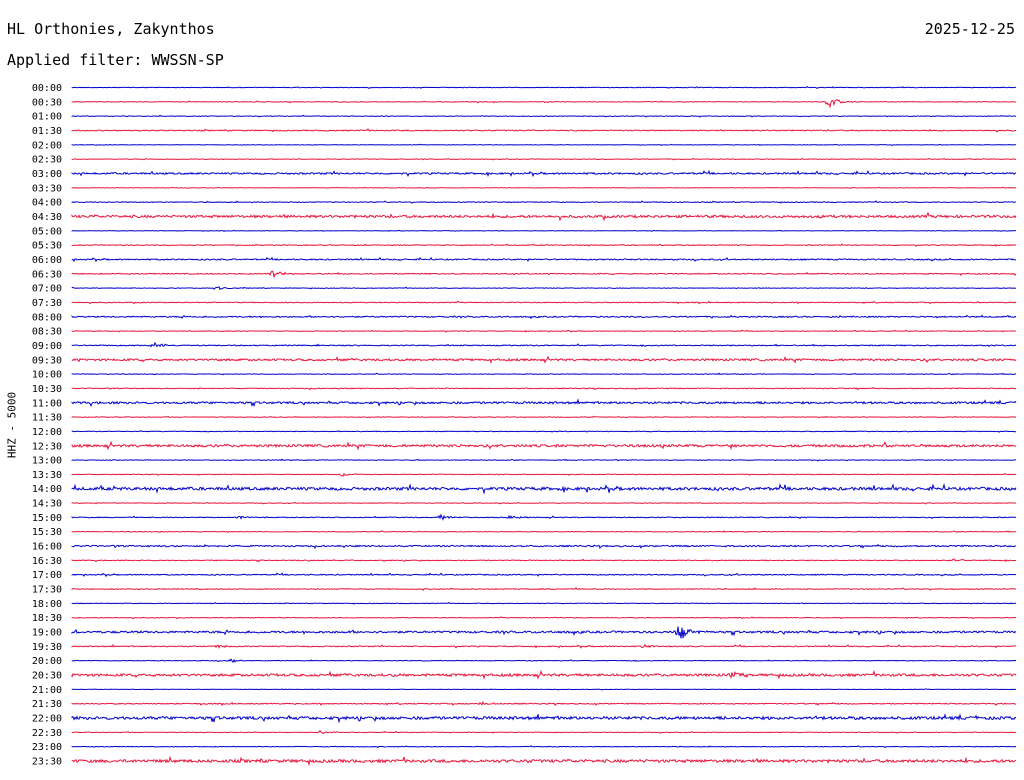  What do you see at coordinates (544, 674) in the screenshot?
I see `trace-row-2030` at bounding box center [544, 674].